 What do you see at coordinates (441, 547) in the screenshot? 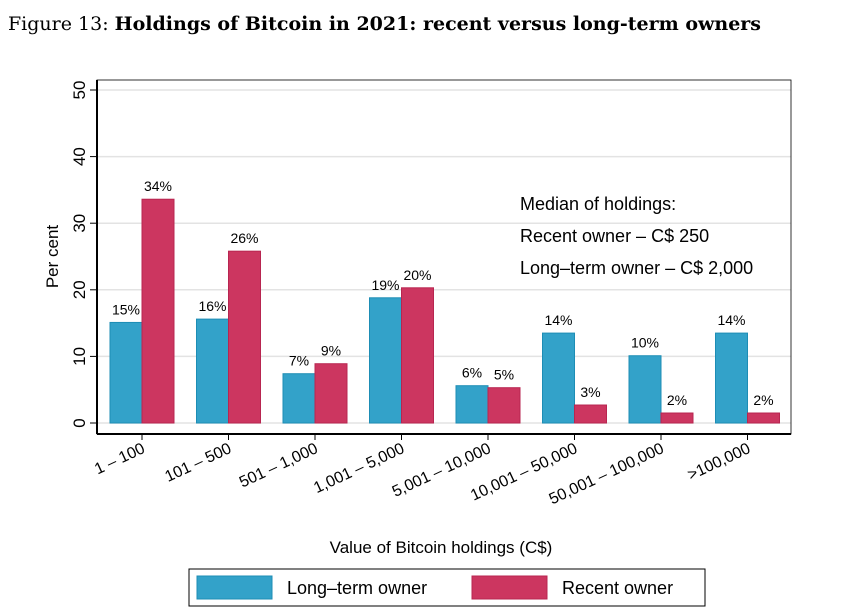
I see `x-axis-label: Value of Bitcoin holdings (C$)` at bounding box center [441, 547].